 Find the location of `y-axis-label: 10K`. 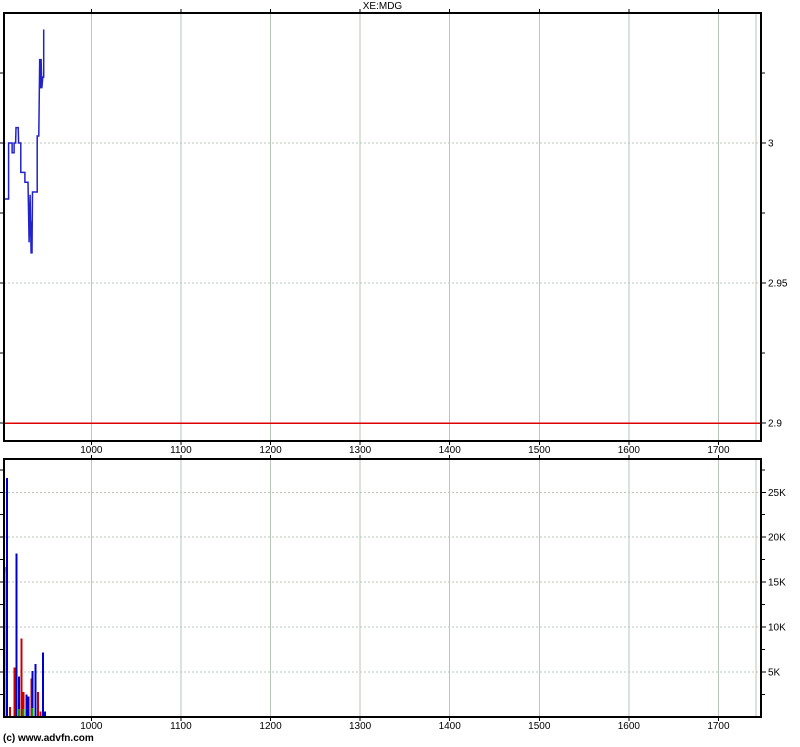

y-axis-label: 10K is located at coordinates (777, 628).